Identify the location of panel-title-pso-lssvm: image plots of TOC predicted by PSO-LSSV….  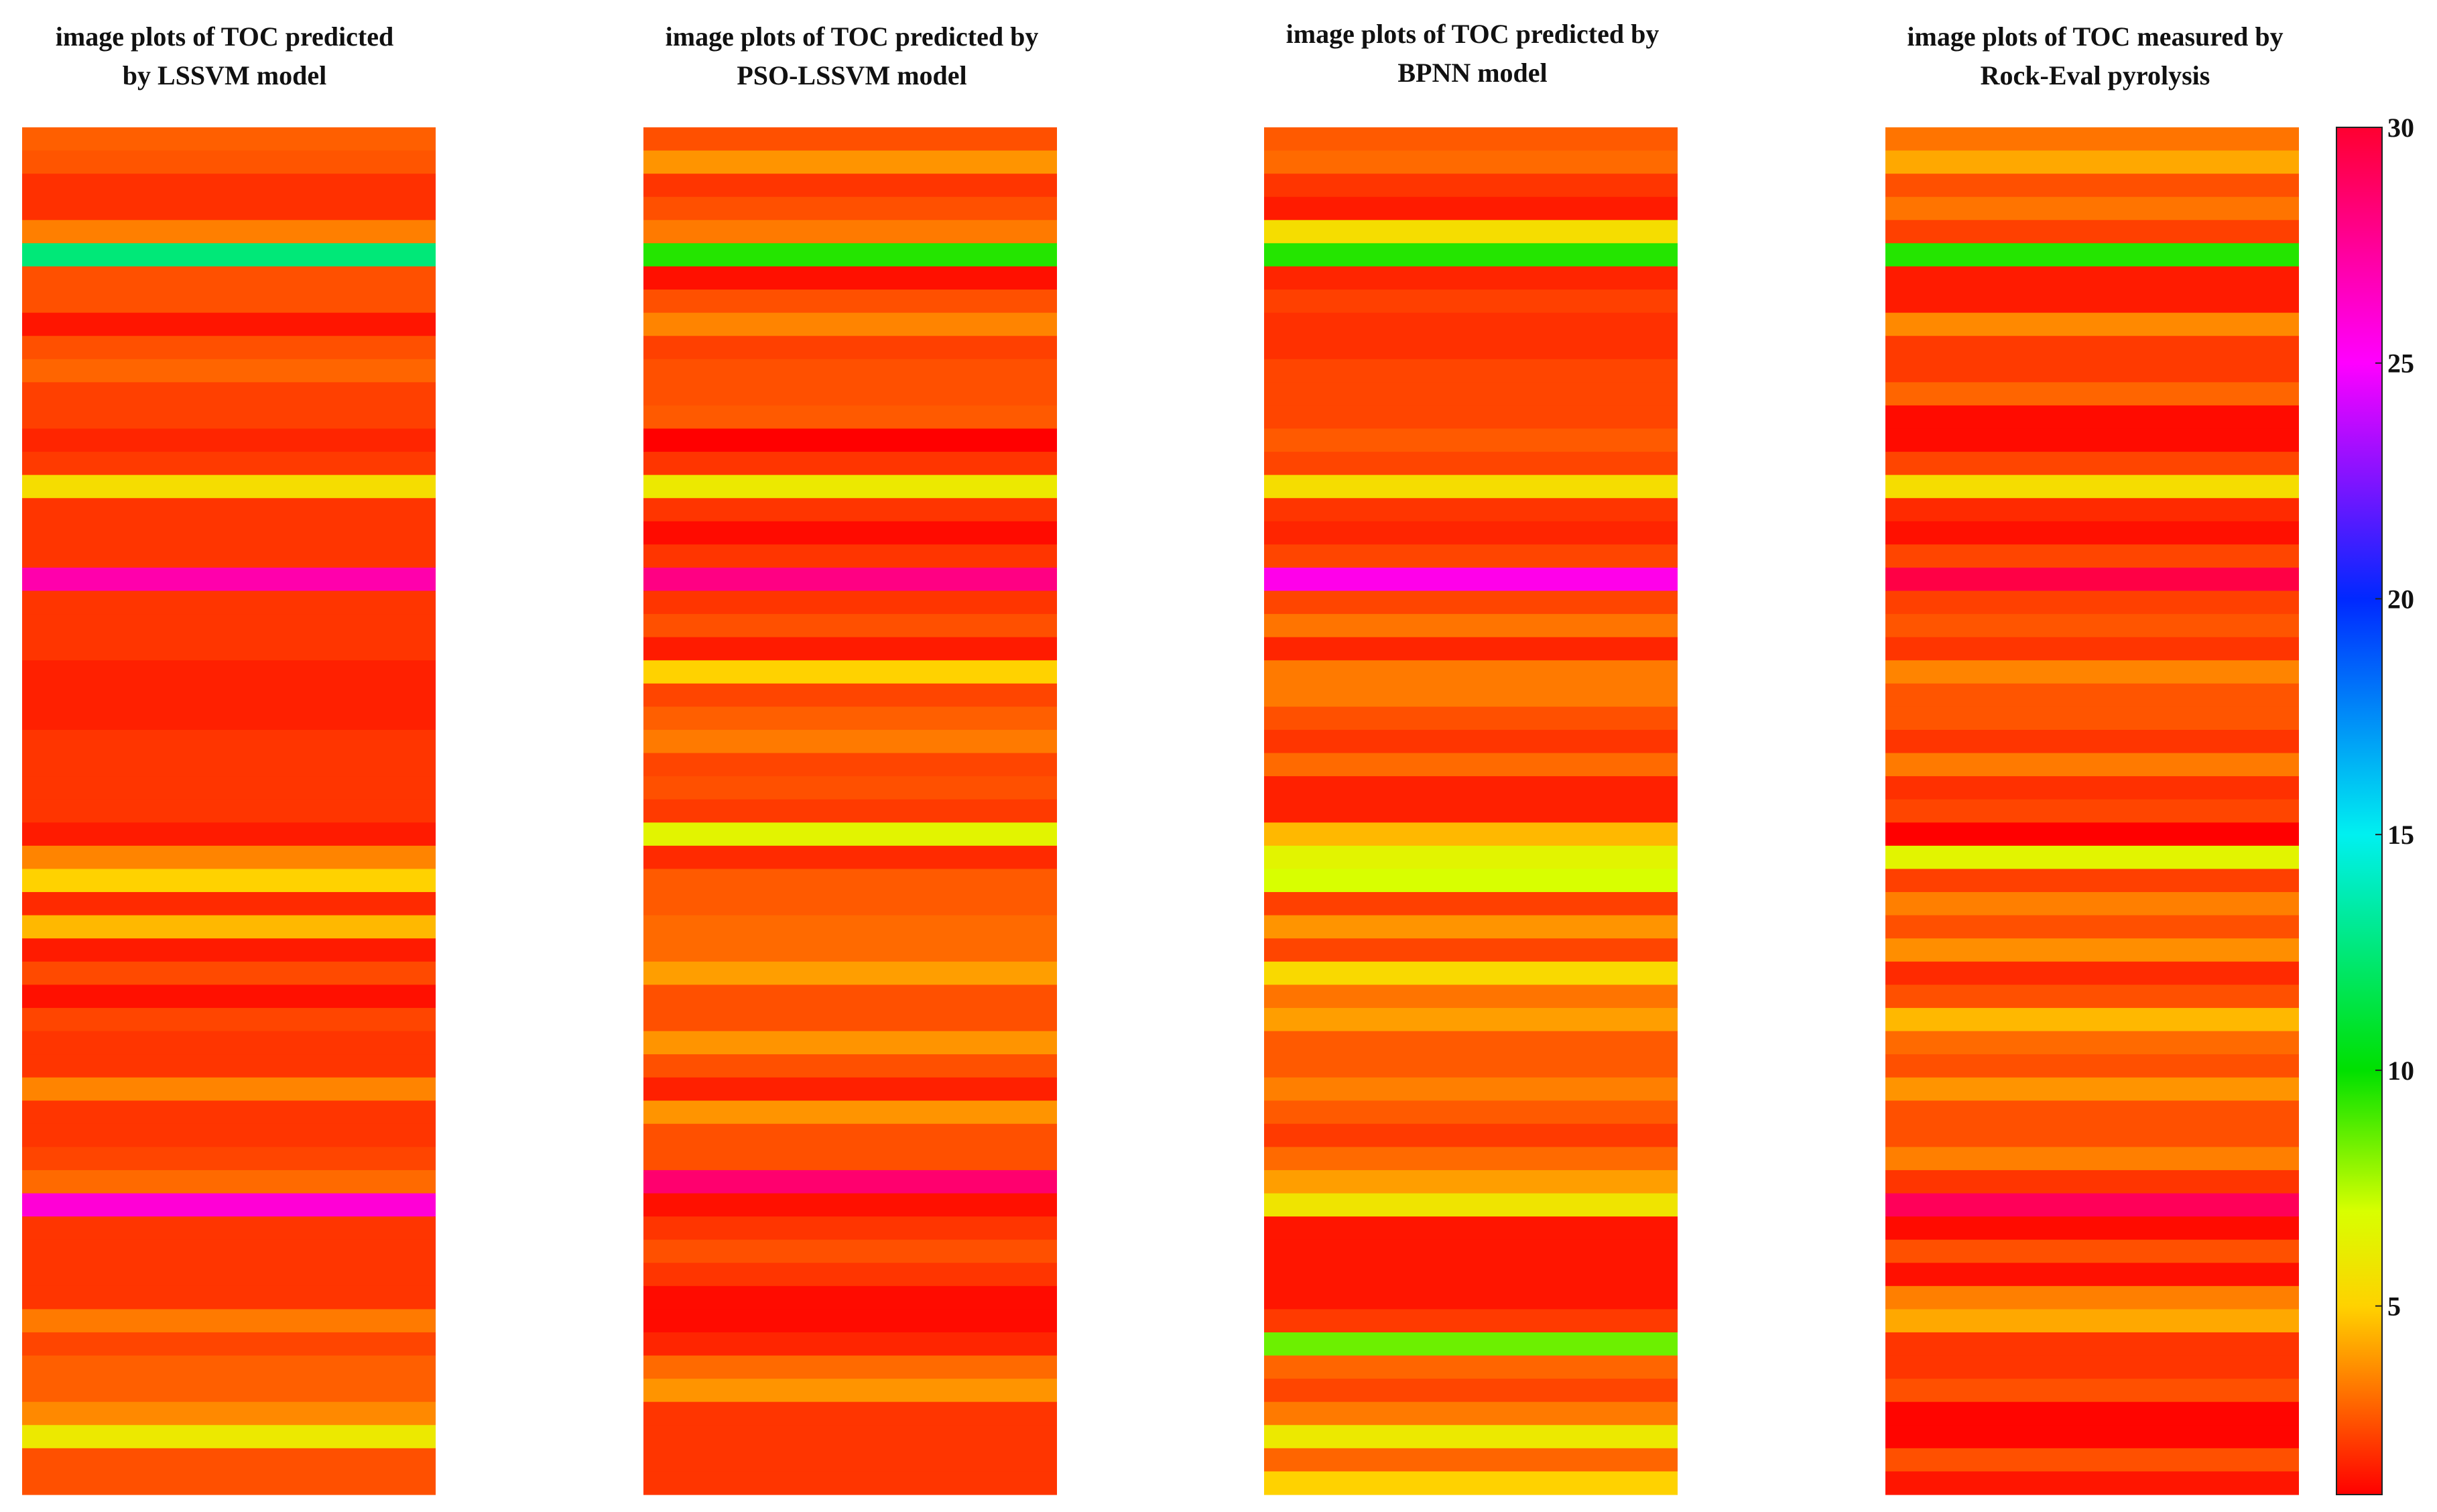
(852, 56).